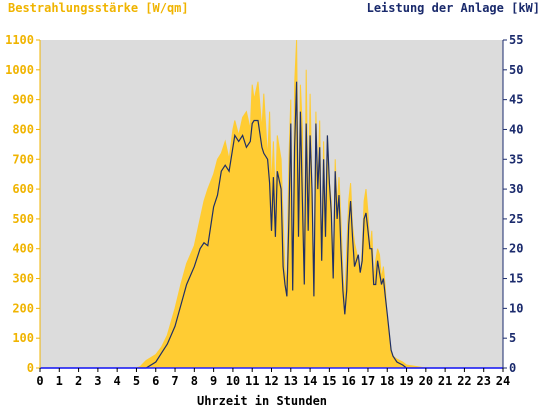  What do you see at coordinates (516, 159) in the screenshot?
I see `right-tick-label: 35` at bounding box center [516, 159].